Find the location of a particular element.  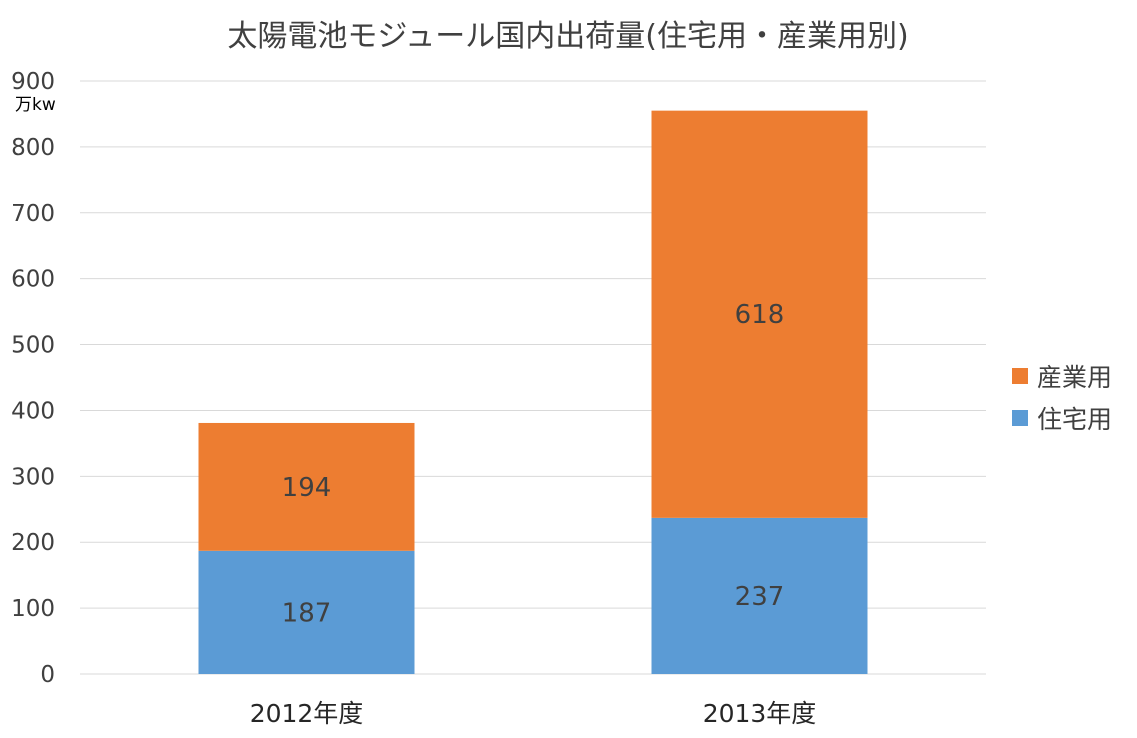

y-tick-label: 200 is located at coordinates (33, 543).